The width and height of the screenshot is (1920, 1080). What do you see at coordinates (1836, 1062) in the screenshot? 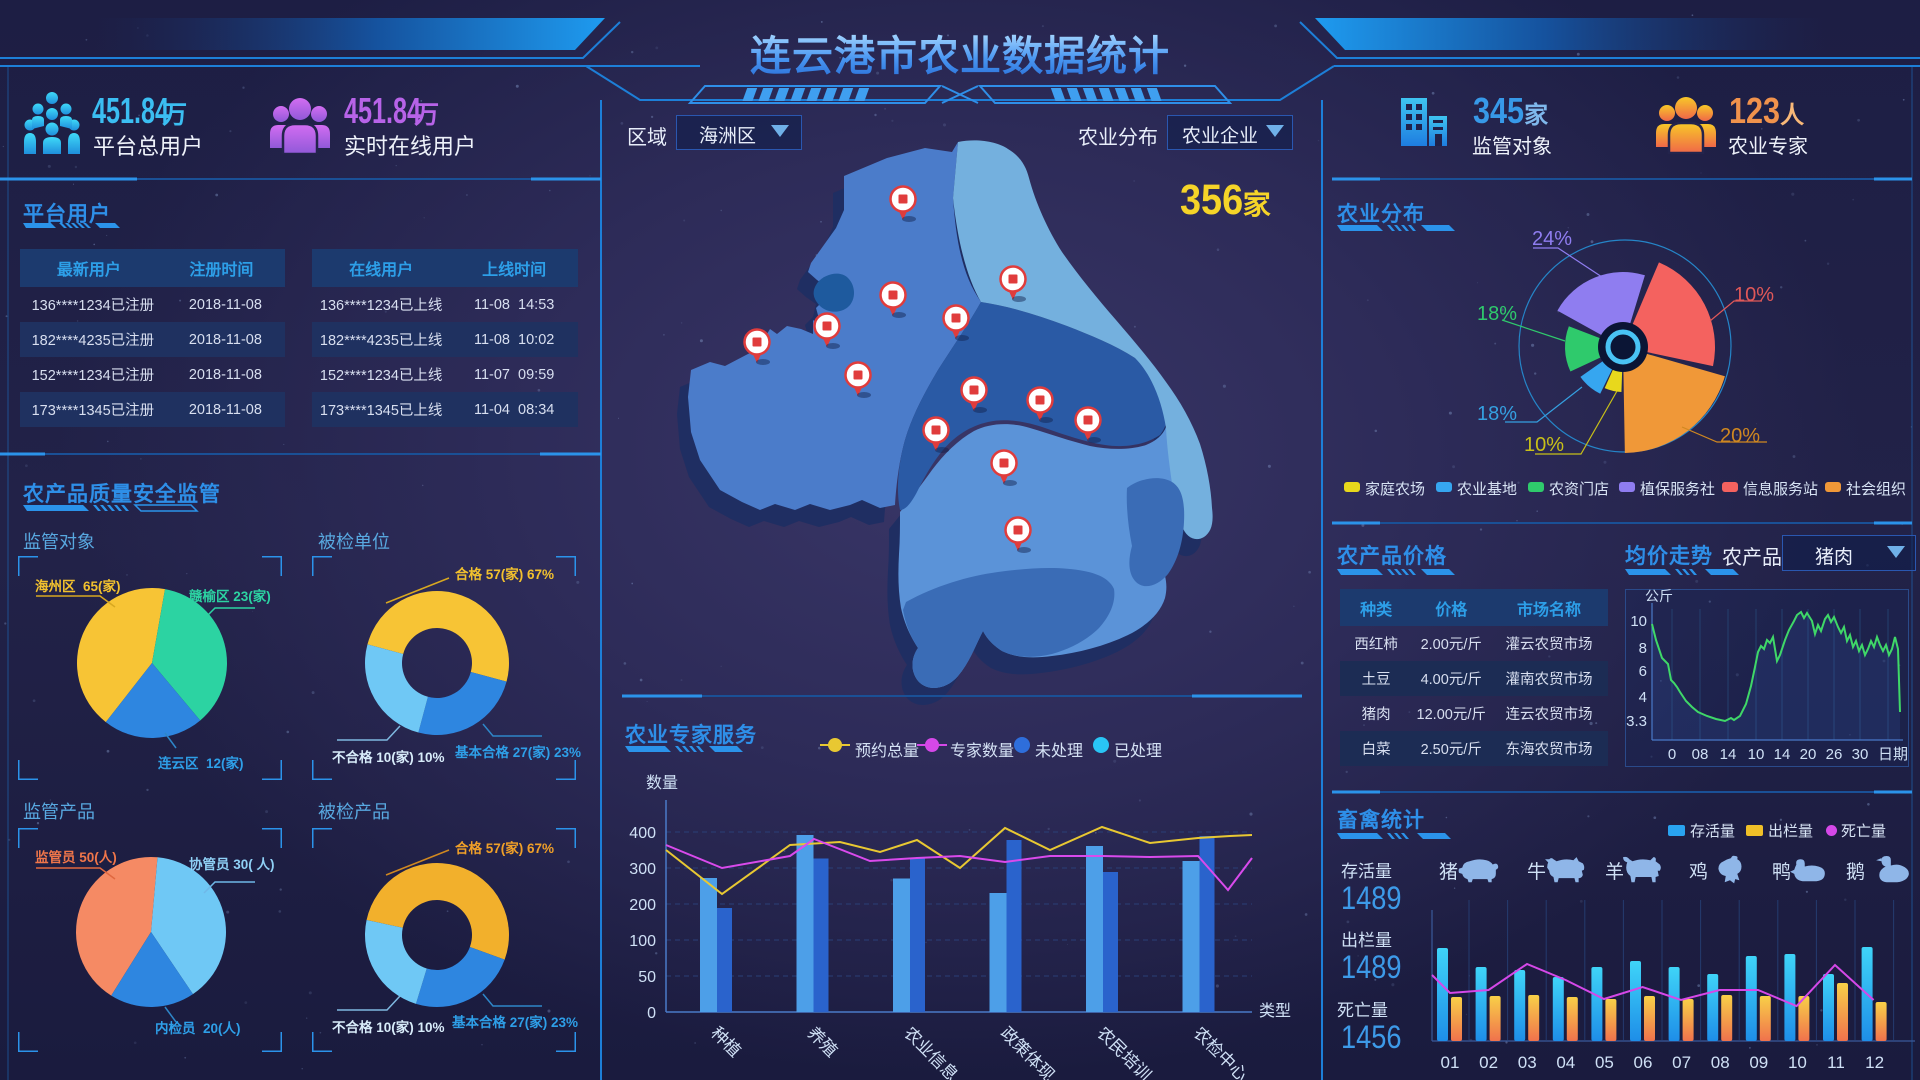
I see `svg-text: 11` at bounding box center [1836, 1062].